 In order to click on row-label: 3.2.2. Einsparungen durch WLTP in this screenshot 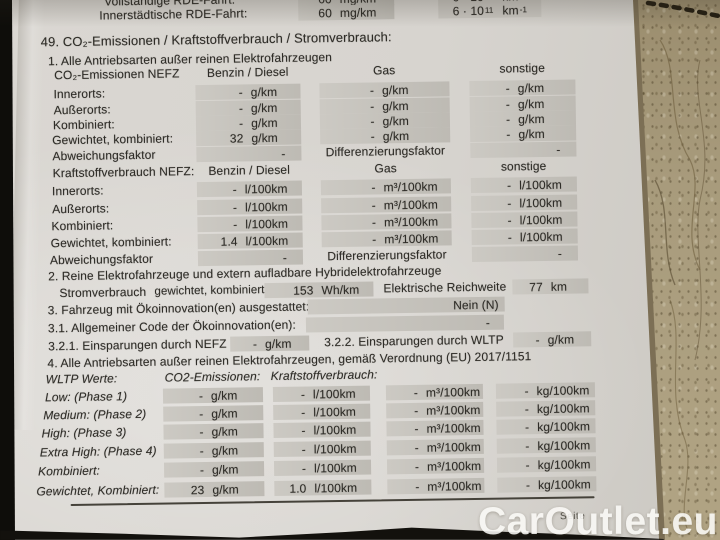, I will do `click(414, 341)`.